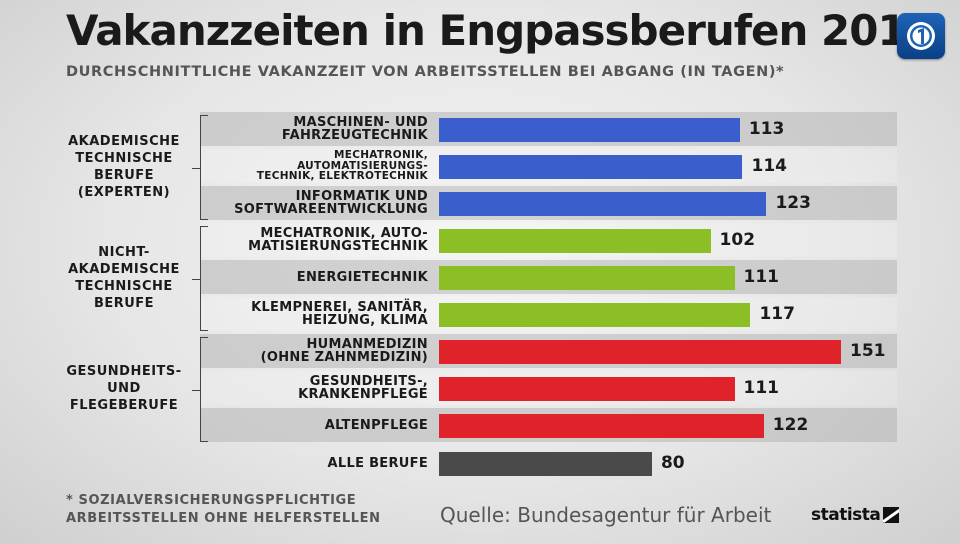  I want to click on category-label: ALTENPFLEGE, so click(309, 425).